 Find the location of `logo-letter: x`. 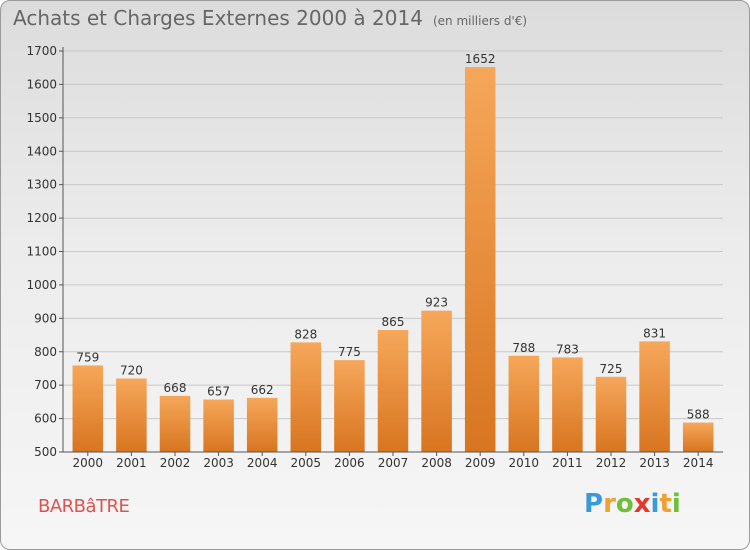

logo-letter: x is located at coordinates (642, 504).